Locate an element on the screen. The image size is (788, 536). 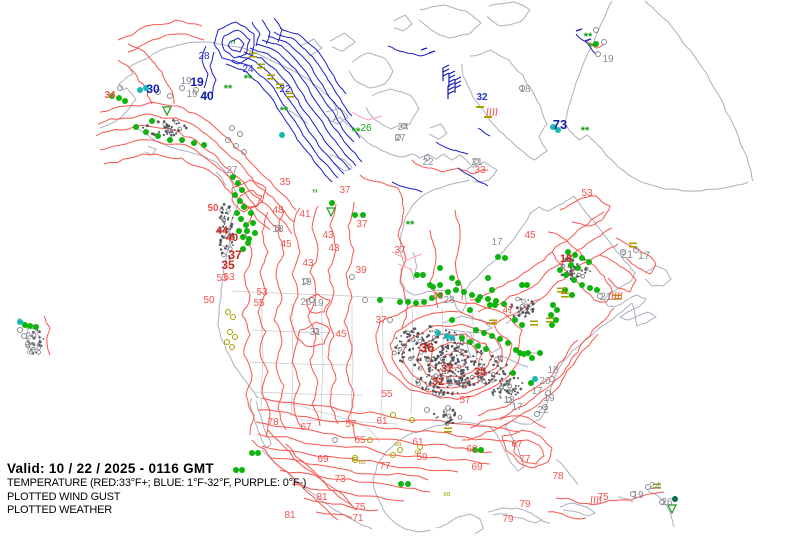
map-value-label: 39 is located at coordinates (361, 270).